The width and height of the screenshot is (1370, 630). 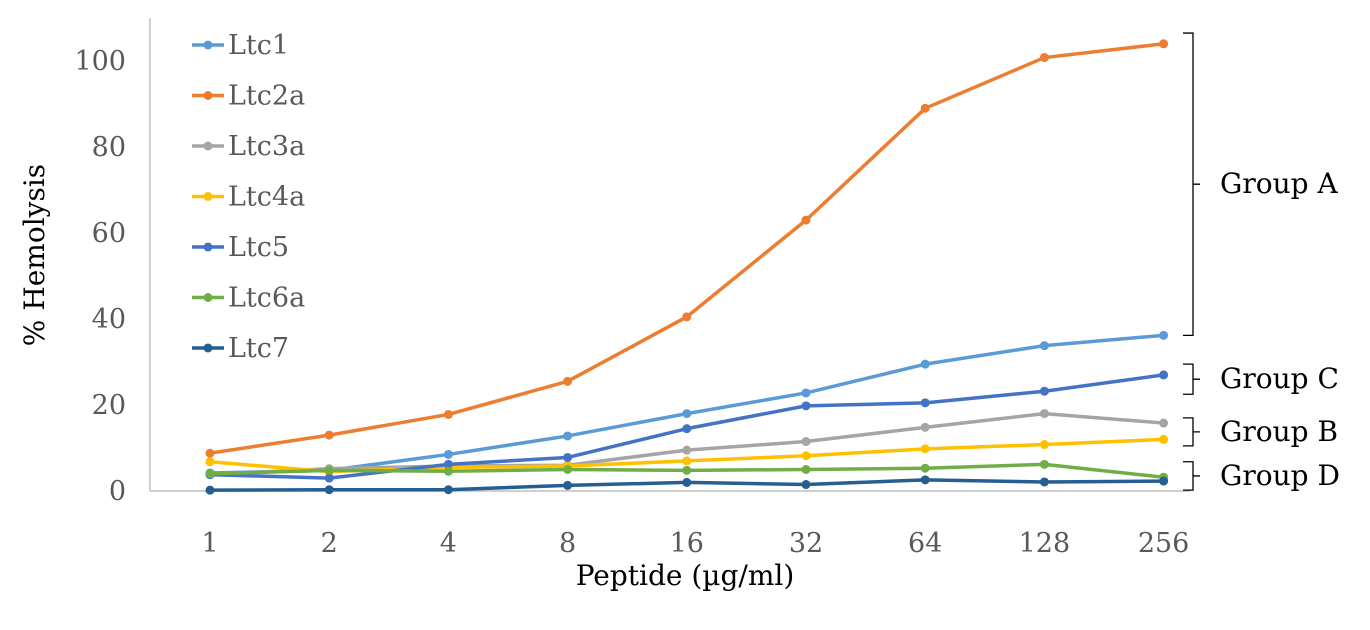 What do you see at coordinates (448, 543) in the screenshot?
I see `x-tick-label: 4` at bounding box center [448, 543].